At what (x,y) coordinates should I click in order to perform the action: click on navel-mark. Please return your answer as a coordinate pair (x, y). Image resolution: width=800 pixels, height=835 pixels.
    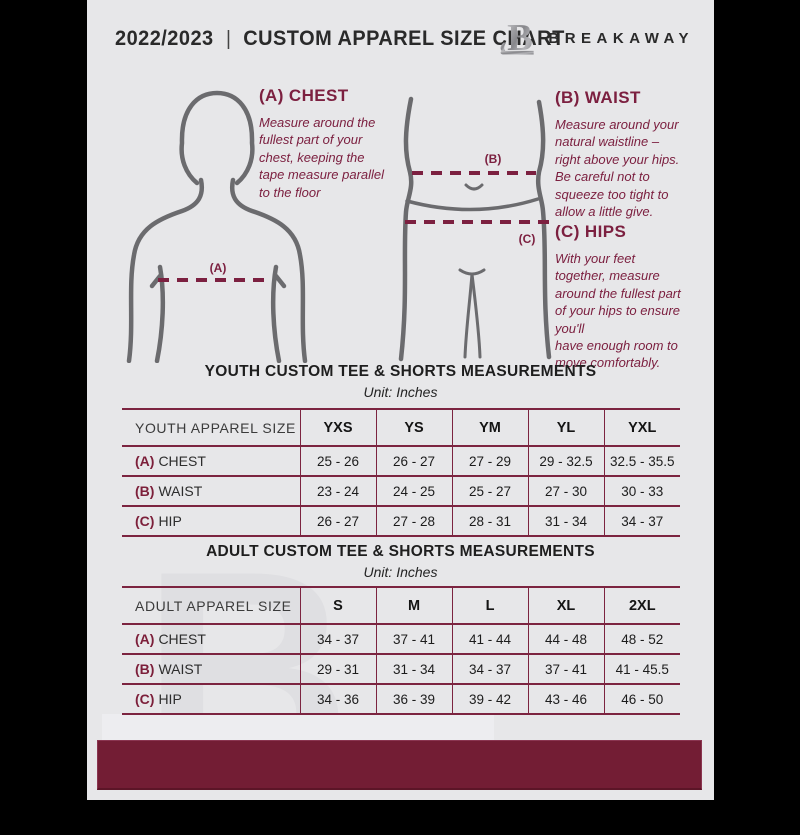
    Looking at the image, I should click on (474, 187).